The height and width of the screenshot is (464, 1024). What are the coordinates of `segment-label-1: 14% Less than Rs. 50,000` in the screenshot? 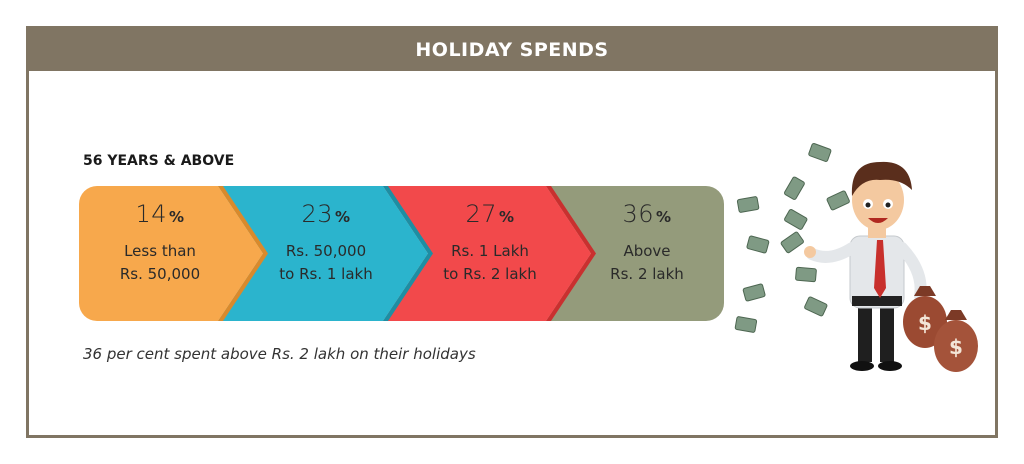 It's located at (160, 243).